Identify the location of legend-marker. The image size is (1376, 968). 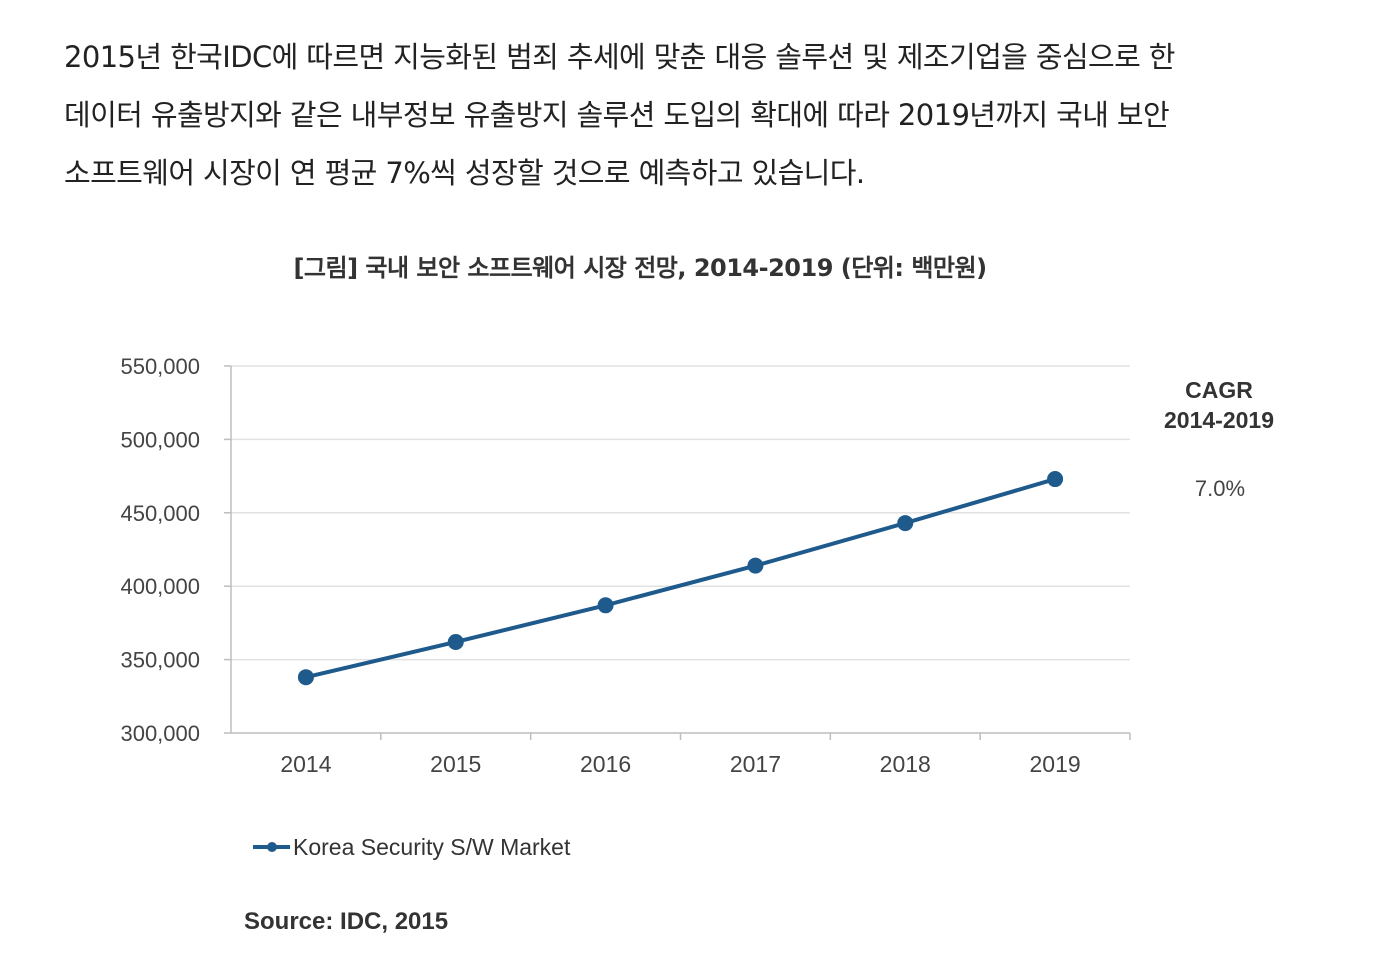
(272, 847).